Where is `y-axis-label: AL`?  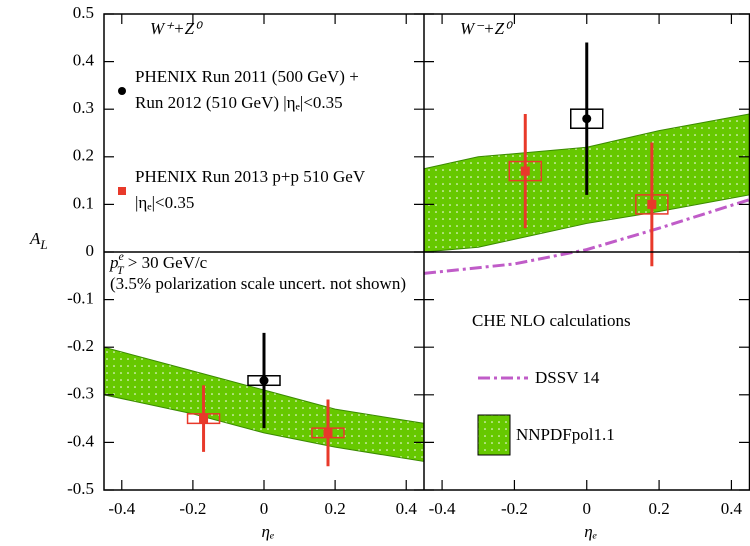 y-axis-label: AL is located at coordinates (38, 240).